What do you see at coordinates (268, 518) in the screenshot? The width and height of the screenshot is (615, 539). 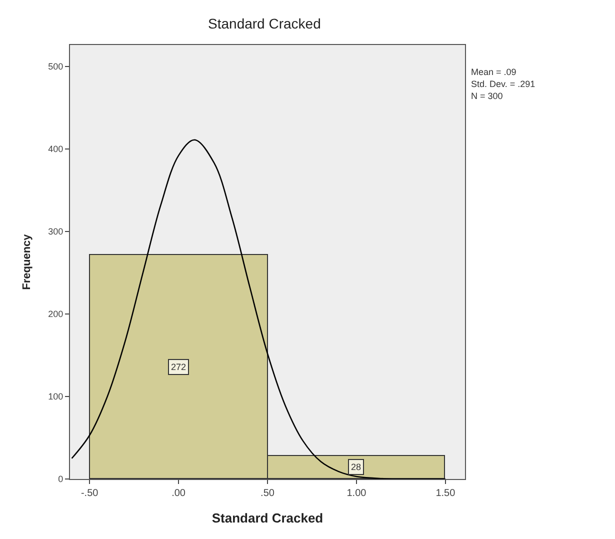 I see `x-axis-title: Standard Cracked` at bounding box center [268, 518].